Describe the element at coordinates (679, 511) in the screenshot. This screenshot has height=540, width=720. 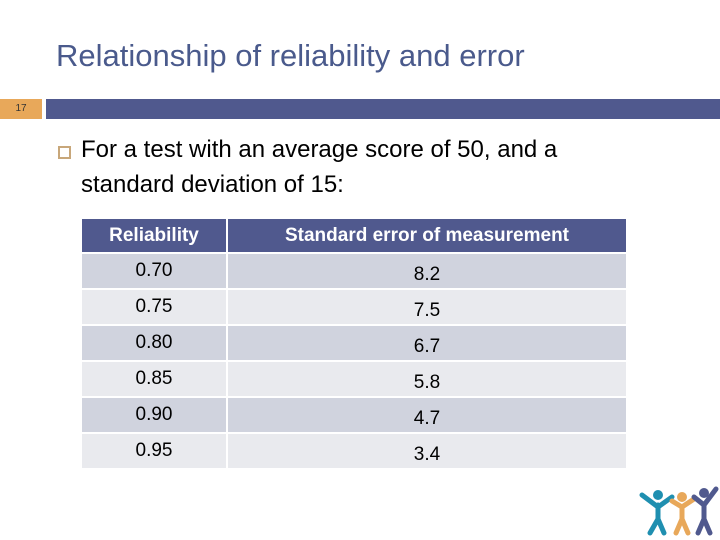
I see `people-logo-icon` at that location.